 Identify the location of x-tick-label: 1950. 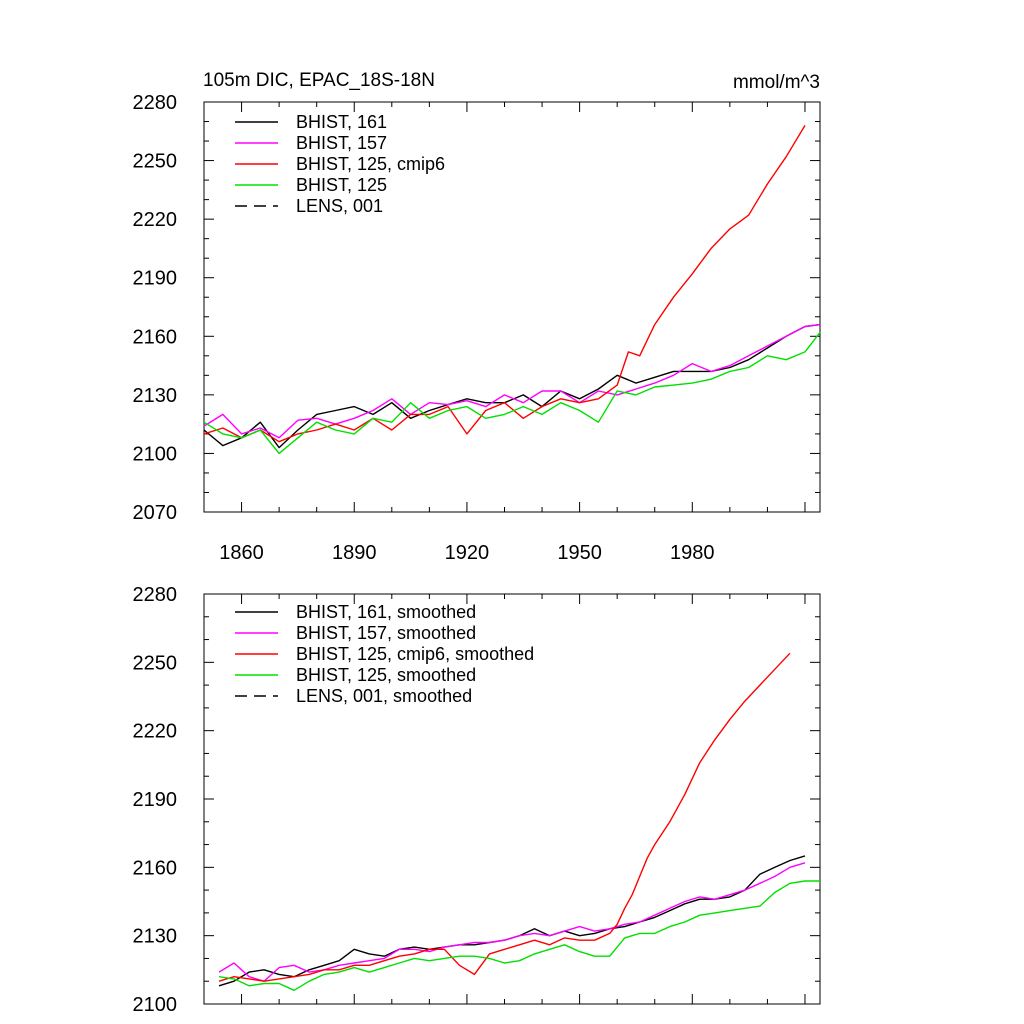
(579, 553).